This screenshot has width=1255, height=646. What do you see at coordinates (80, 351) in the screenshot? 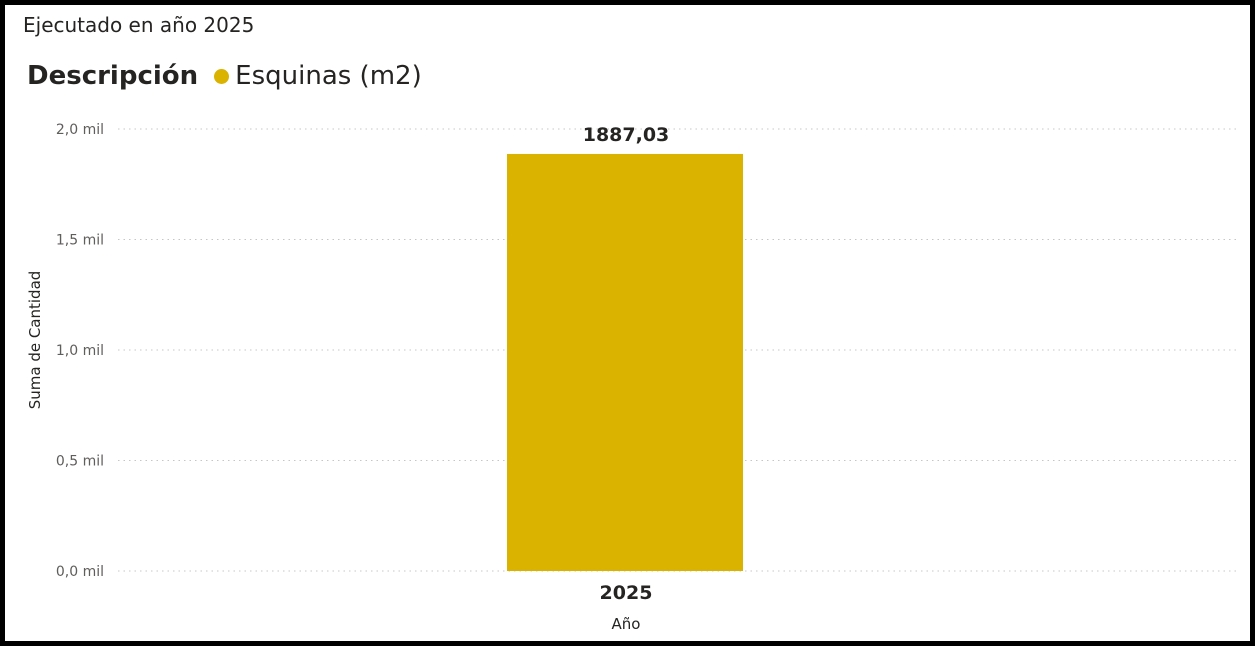
I see `y-tick-label: 1,0 mil` at bounding box center [80, 351].